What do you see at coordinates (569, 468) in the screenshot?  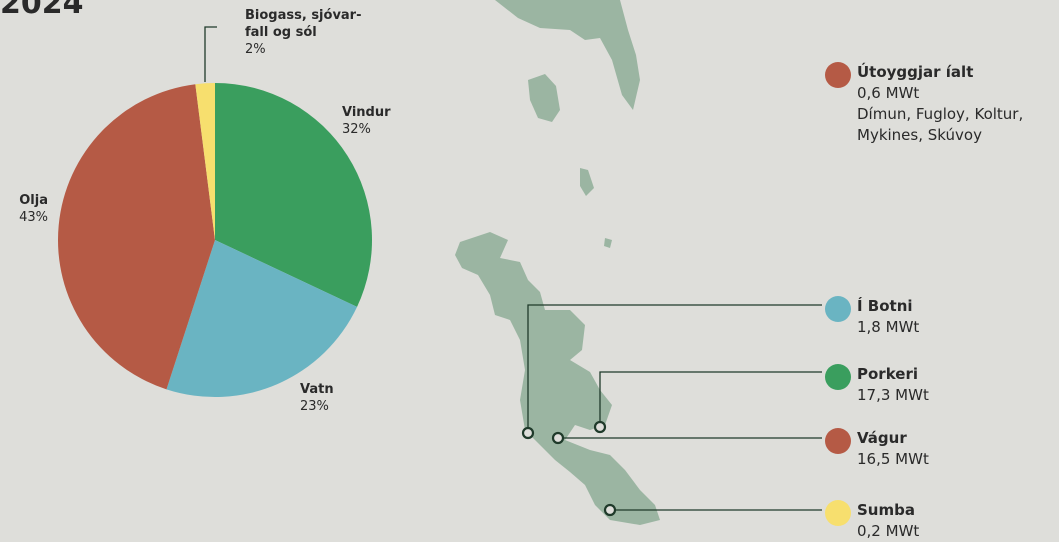 I see `site-dots` at bounding box center [569, 468].